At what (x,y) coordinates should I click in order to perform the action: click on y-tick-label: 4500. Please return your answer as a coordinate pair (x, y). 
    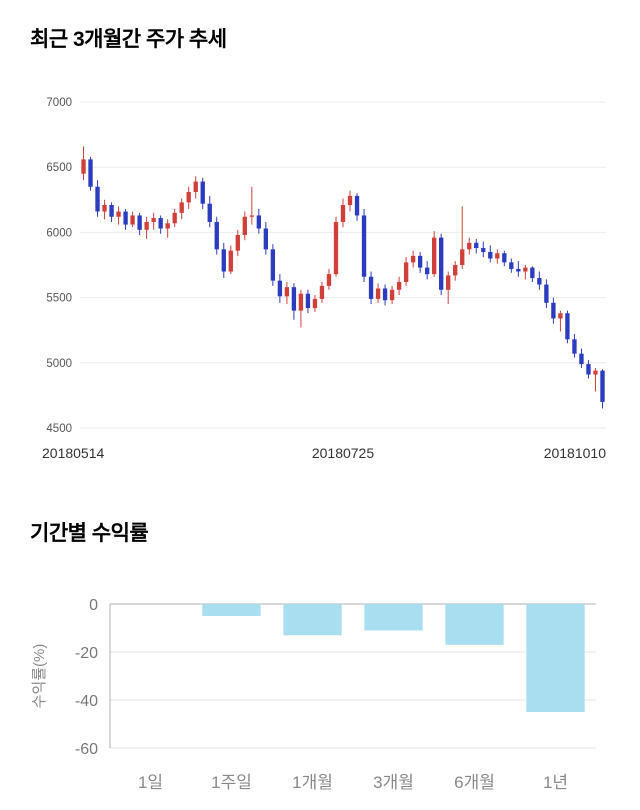
    Looking at the image, I should click on (59, 429).